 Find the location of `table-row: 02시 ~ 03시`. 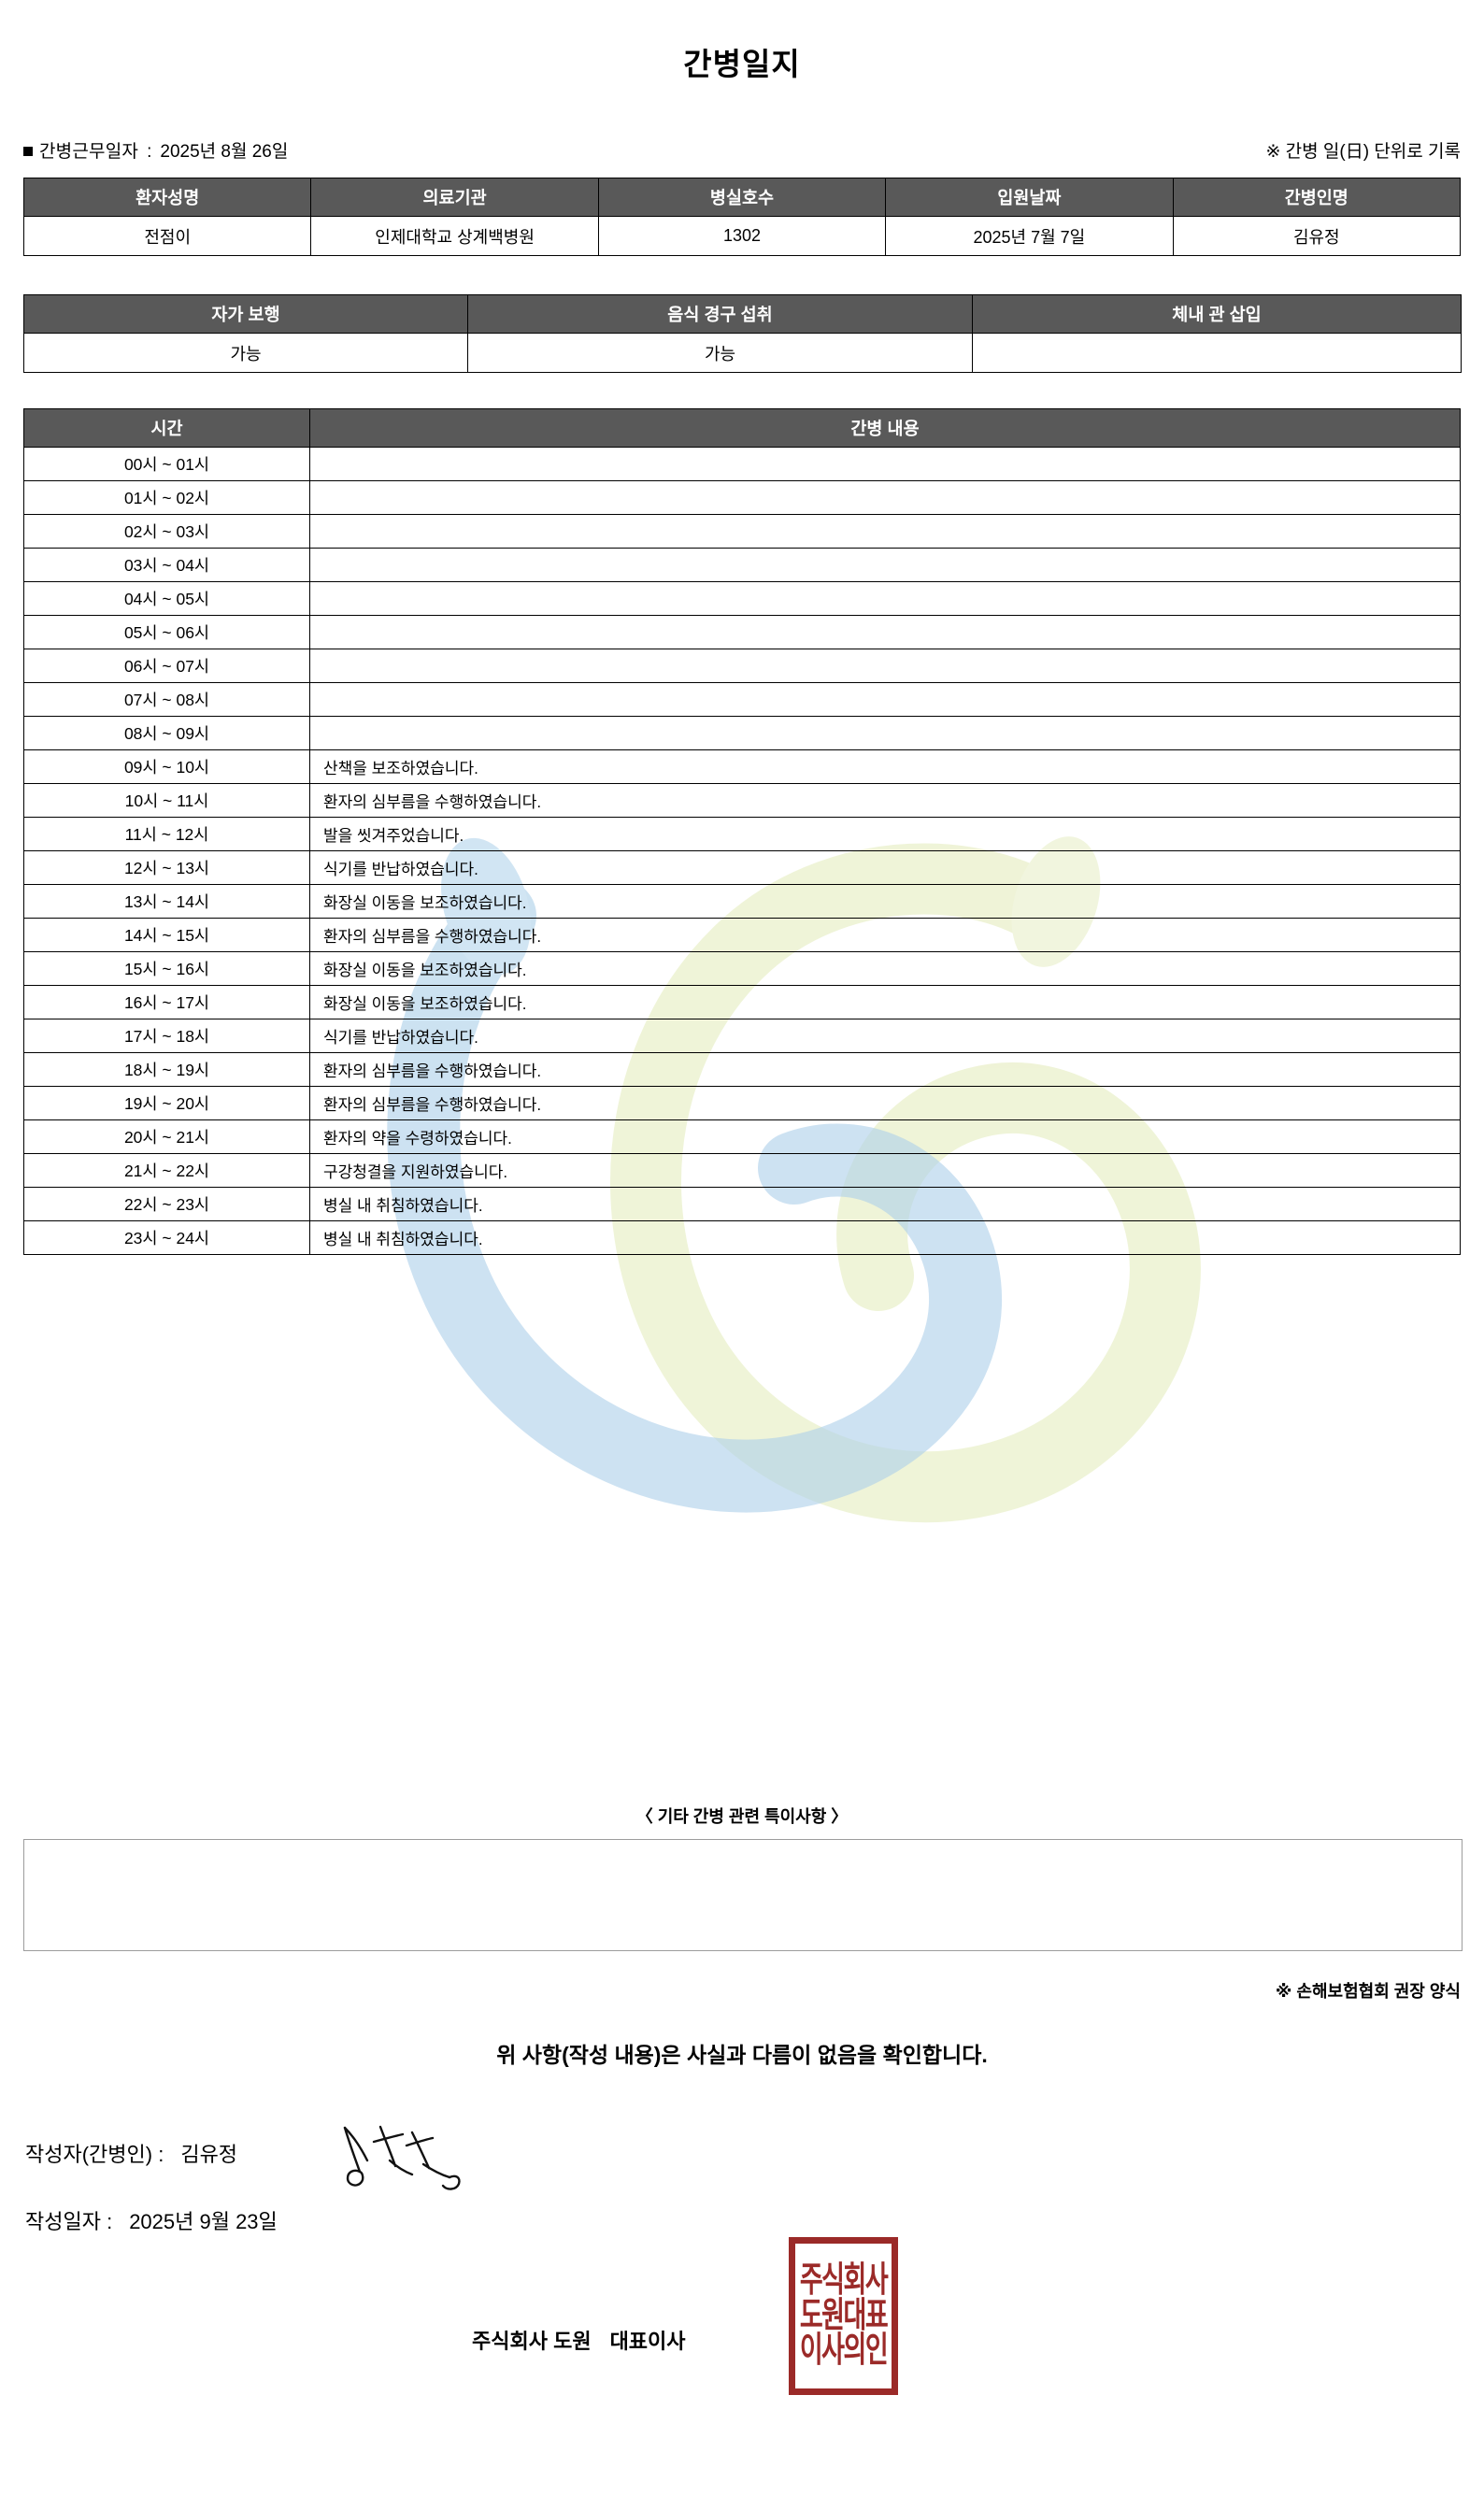

table-row: 02시 ~ 03시 is located at coordinates (742, 531).